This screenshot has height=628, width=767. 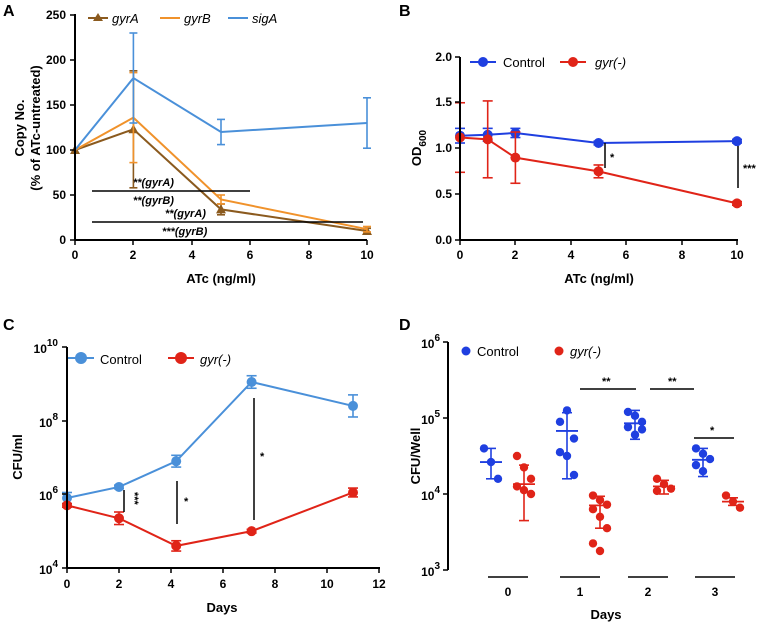 I want to click on panel-c-marks, so click(x=210, y=463).